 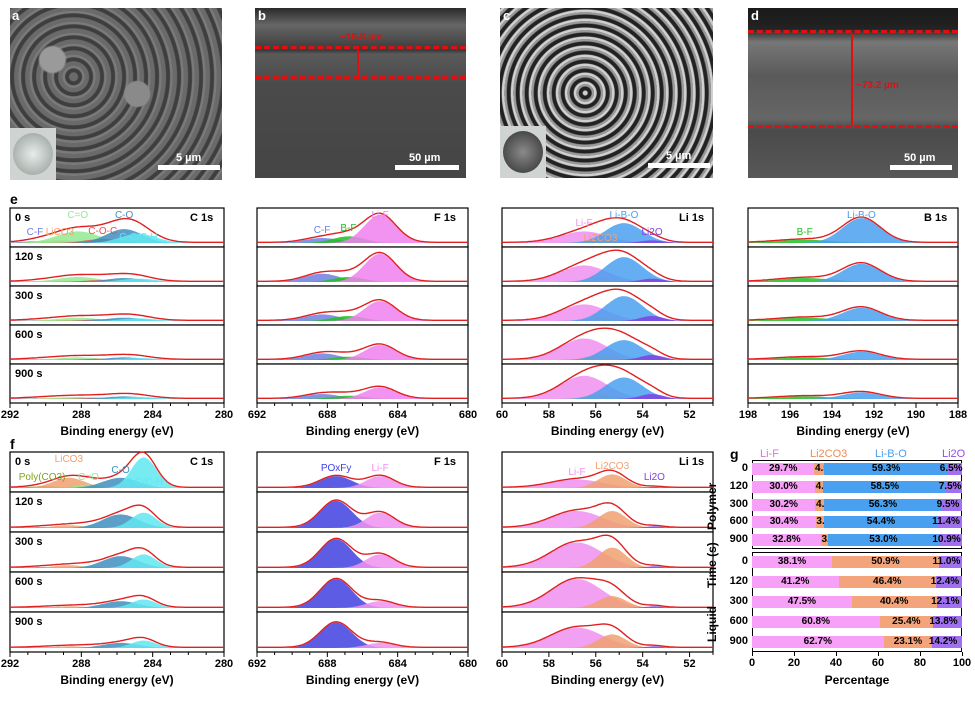 I want to click on sem-image-b: ~16.8 µm 50 µm, so click(x=360, y=93).